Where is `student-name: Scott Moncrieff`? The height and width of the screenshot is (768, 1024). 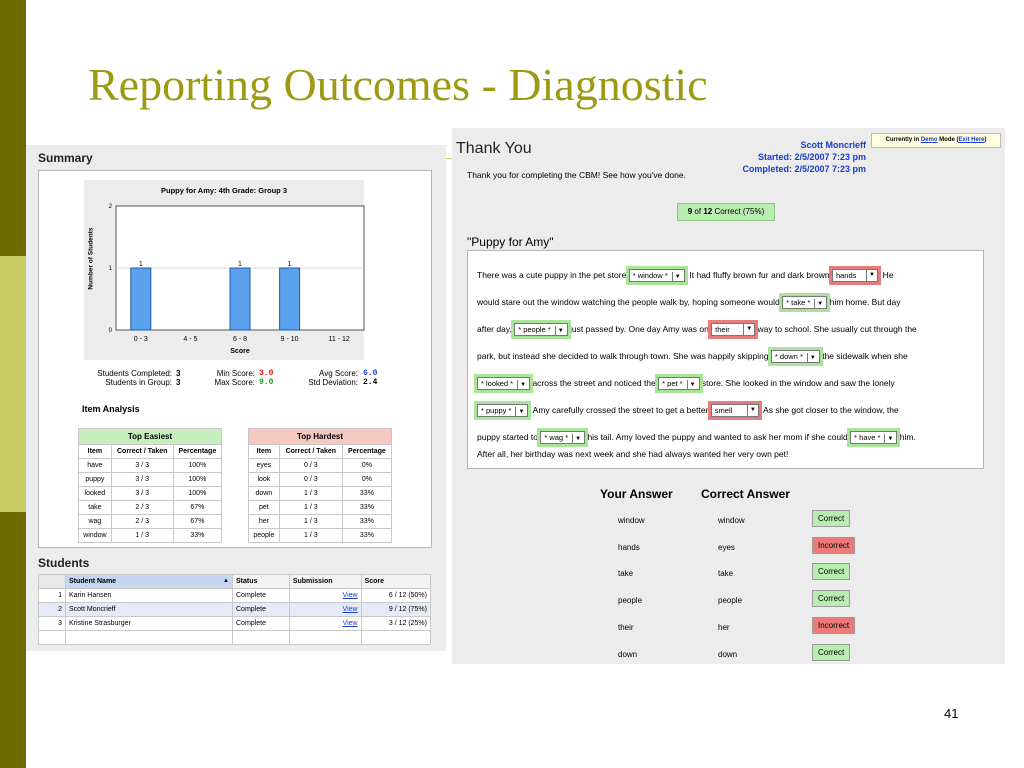 student-name: Scott Moncrieff is located at coordinates (149, 609).